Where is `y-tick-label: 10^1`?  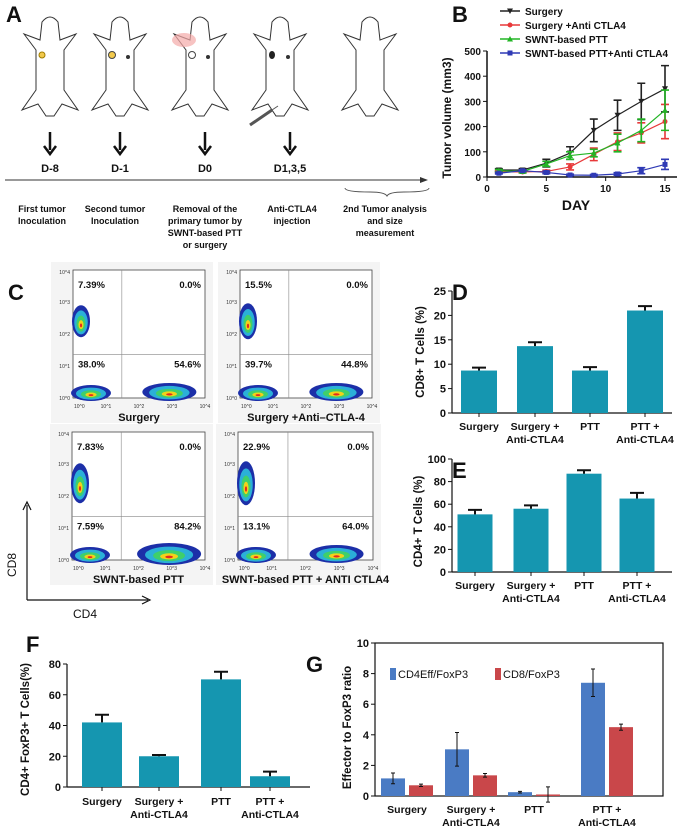
y-tick-label: 10^1 is located at coordinates (64, 367).